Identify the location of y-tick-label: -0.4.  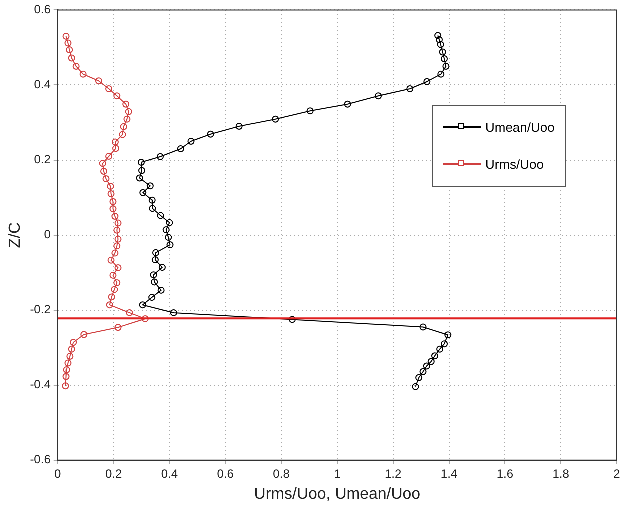
(41, 385).